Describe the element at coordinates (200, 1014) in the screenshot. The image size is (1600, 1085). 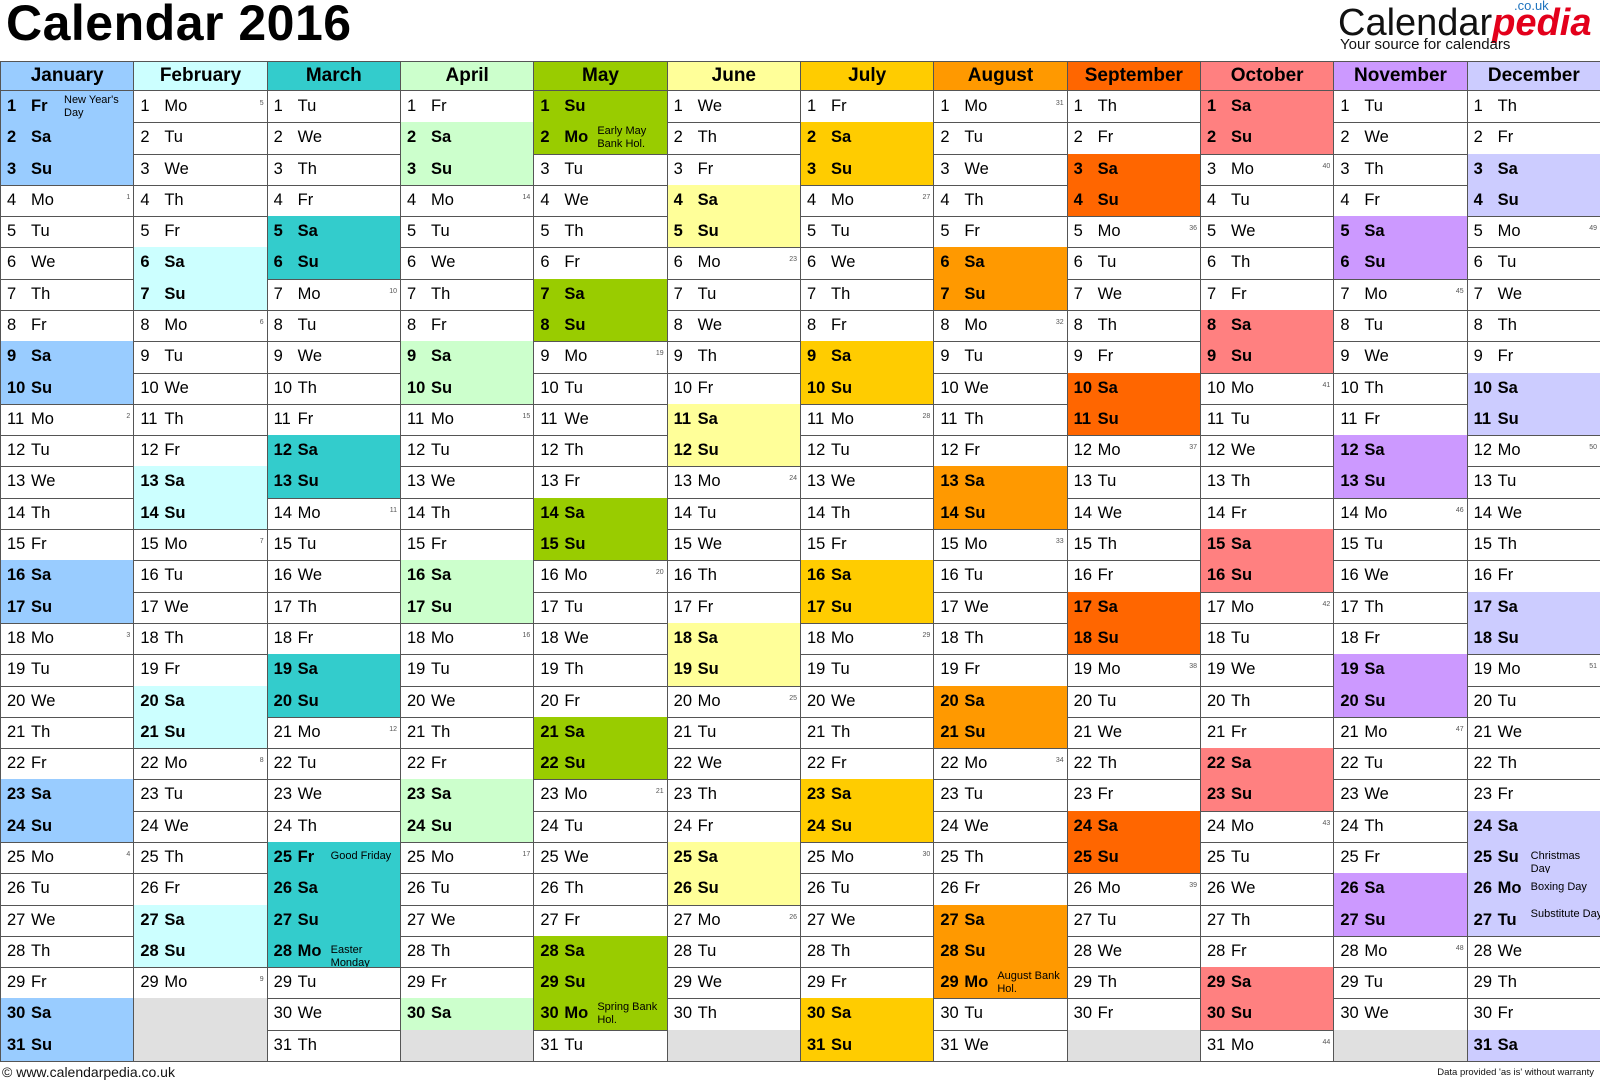
I see `empty-day-cell` at that location.